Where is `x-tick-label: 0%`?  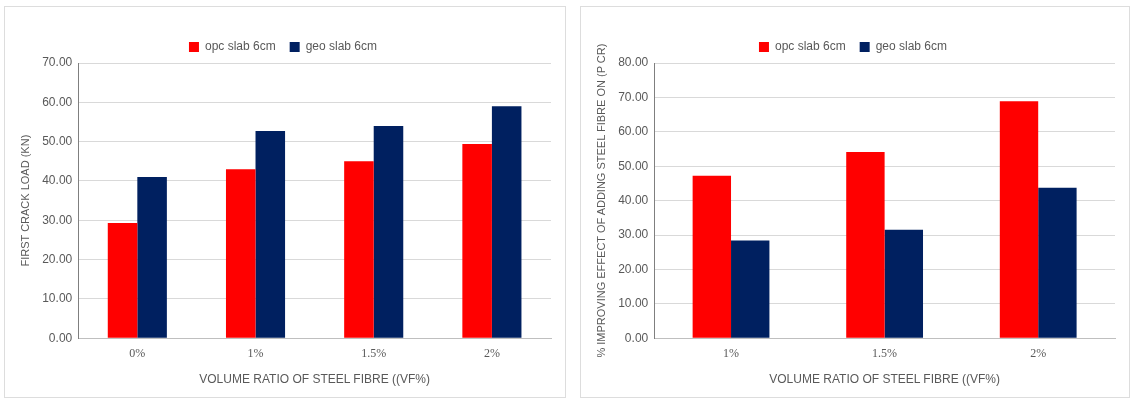 x-tick-label: 0% is located at coordinates (137, 352).